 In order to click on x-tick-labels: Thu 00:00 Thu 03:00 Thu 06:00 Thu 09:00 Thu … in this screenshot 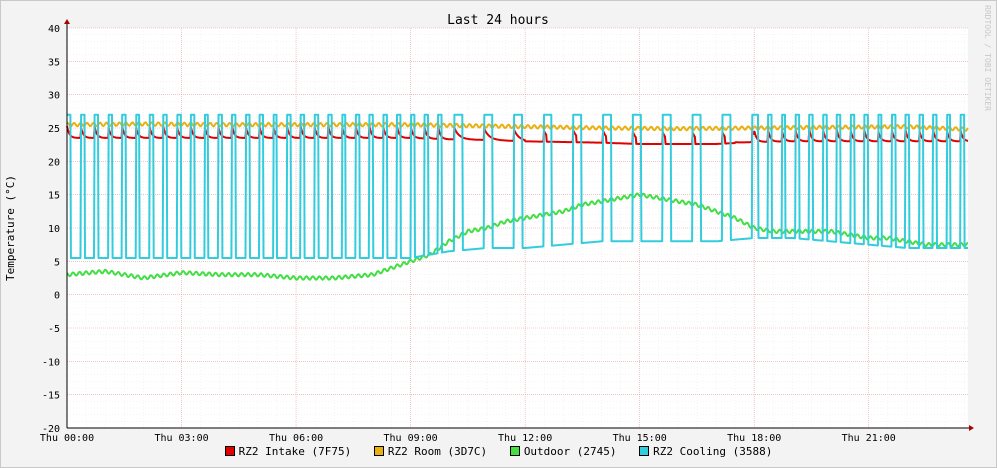, I will do `click(468, 438)`.